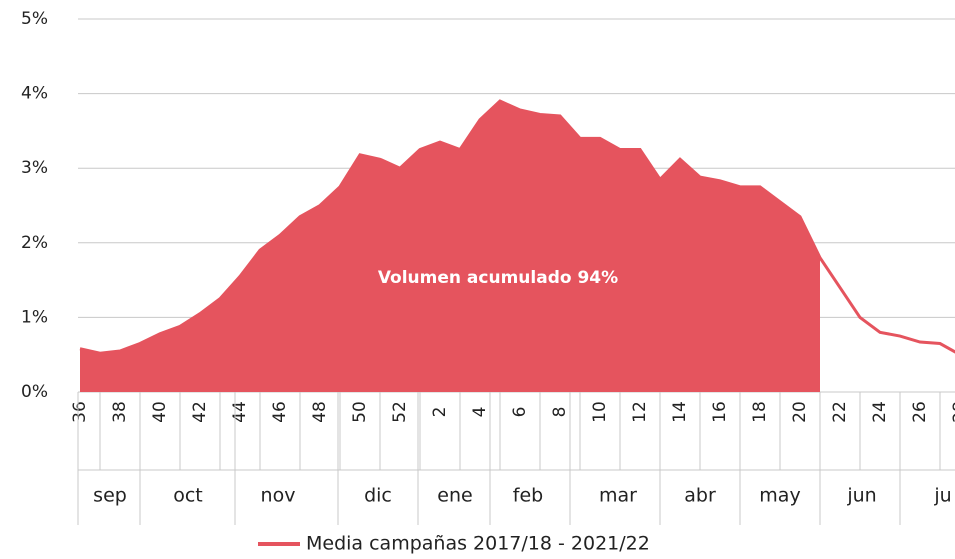 The image size is (955, 559). Describe the element at coordinates (34, 243) in the screenshot. I see `y-tick-label: 2%` at that location.